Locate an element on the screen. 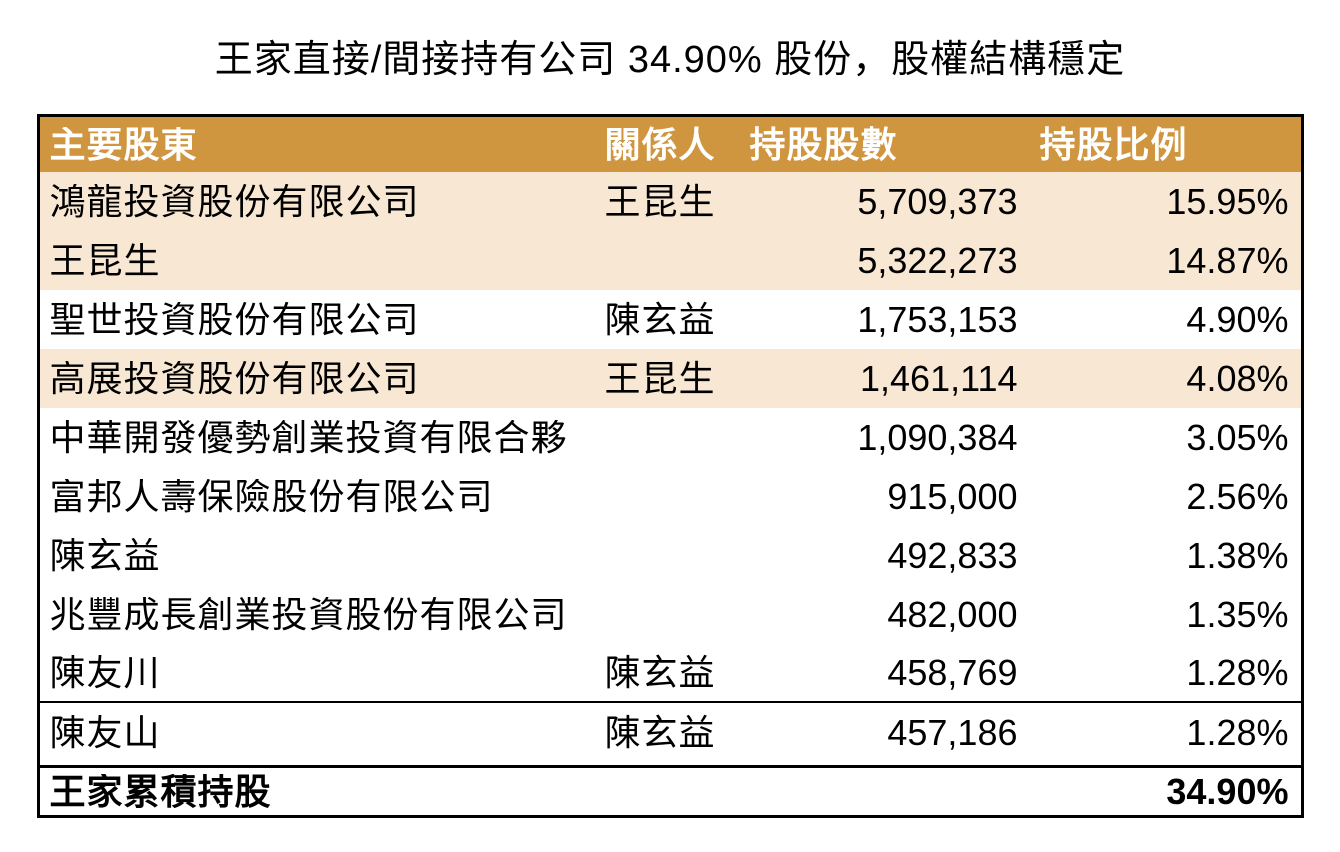 Image resolution: width=1340 pixels, height=852 pixels. table-row: 王昆生 5,322,273 14.87% is located at coordinates (670, 260).